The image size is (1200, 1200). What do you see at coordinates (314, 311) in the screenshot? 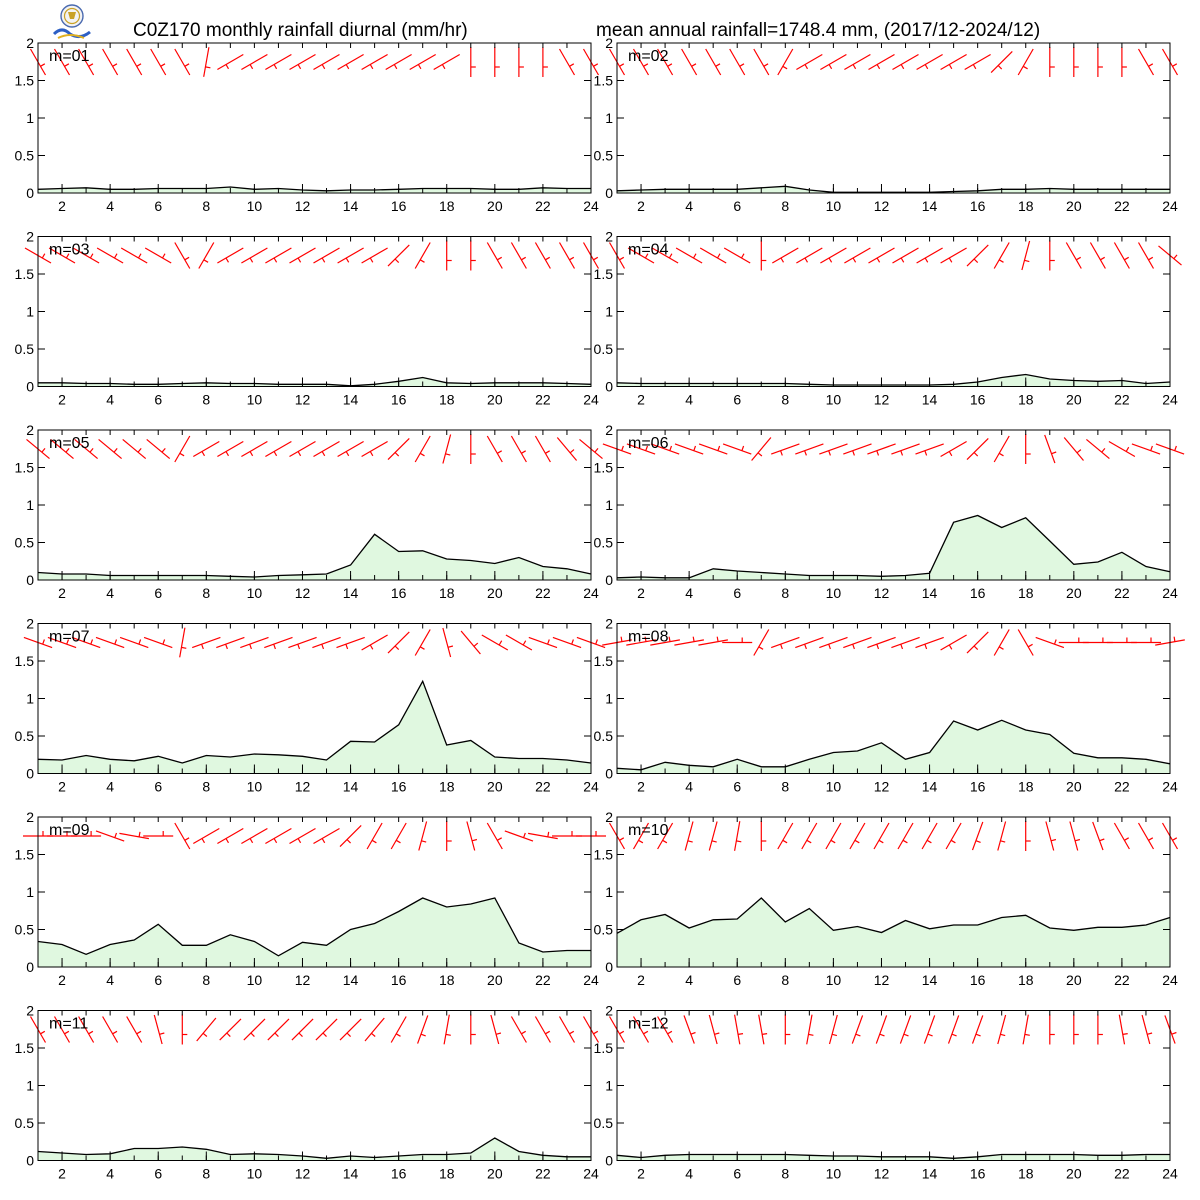
I see `plot-frame` at bounding box center [314, 311].